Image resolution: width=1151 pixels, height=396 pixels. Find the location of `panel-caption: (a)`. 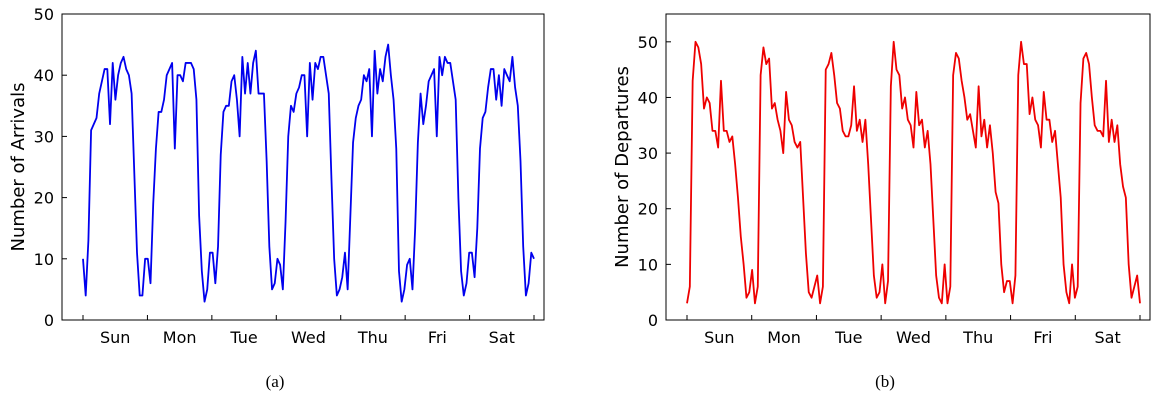

panel-caption: (a) is located at coordinates (275, 381).